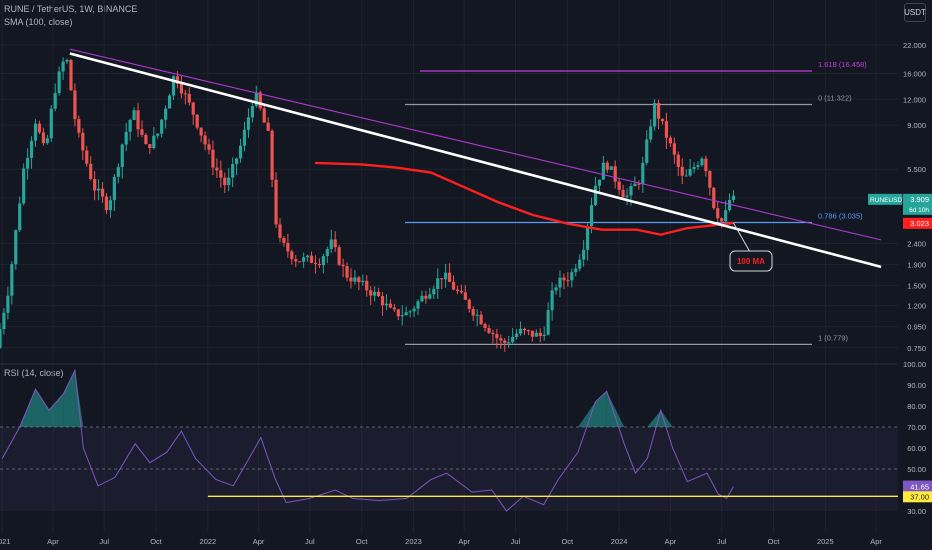  Describe the element at coordinates (619, 541) in the screenshot. I see `x-tick-label: 2024` at that location.